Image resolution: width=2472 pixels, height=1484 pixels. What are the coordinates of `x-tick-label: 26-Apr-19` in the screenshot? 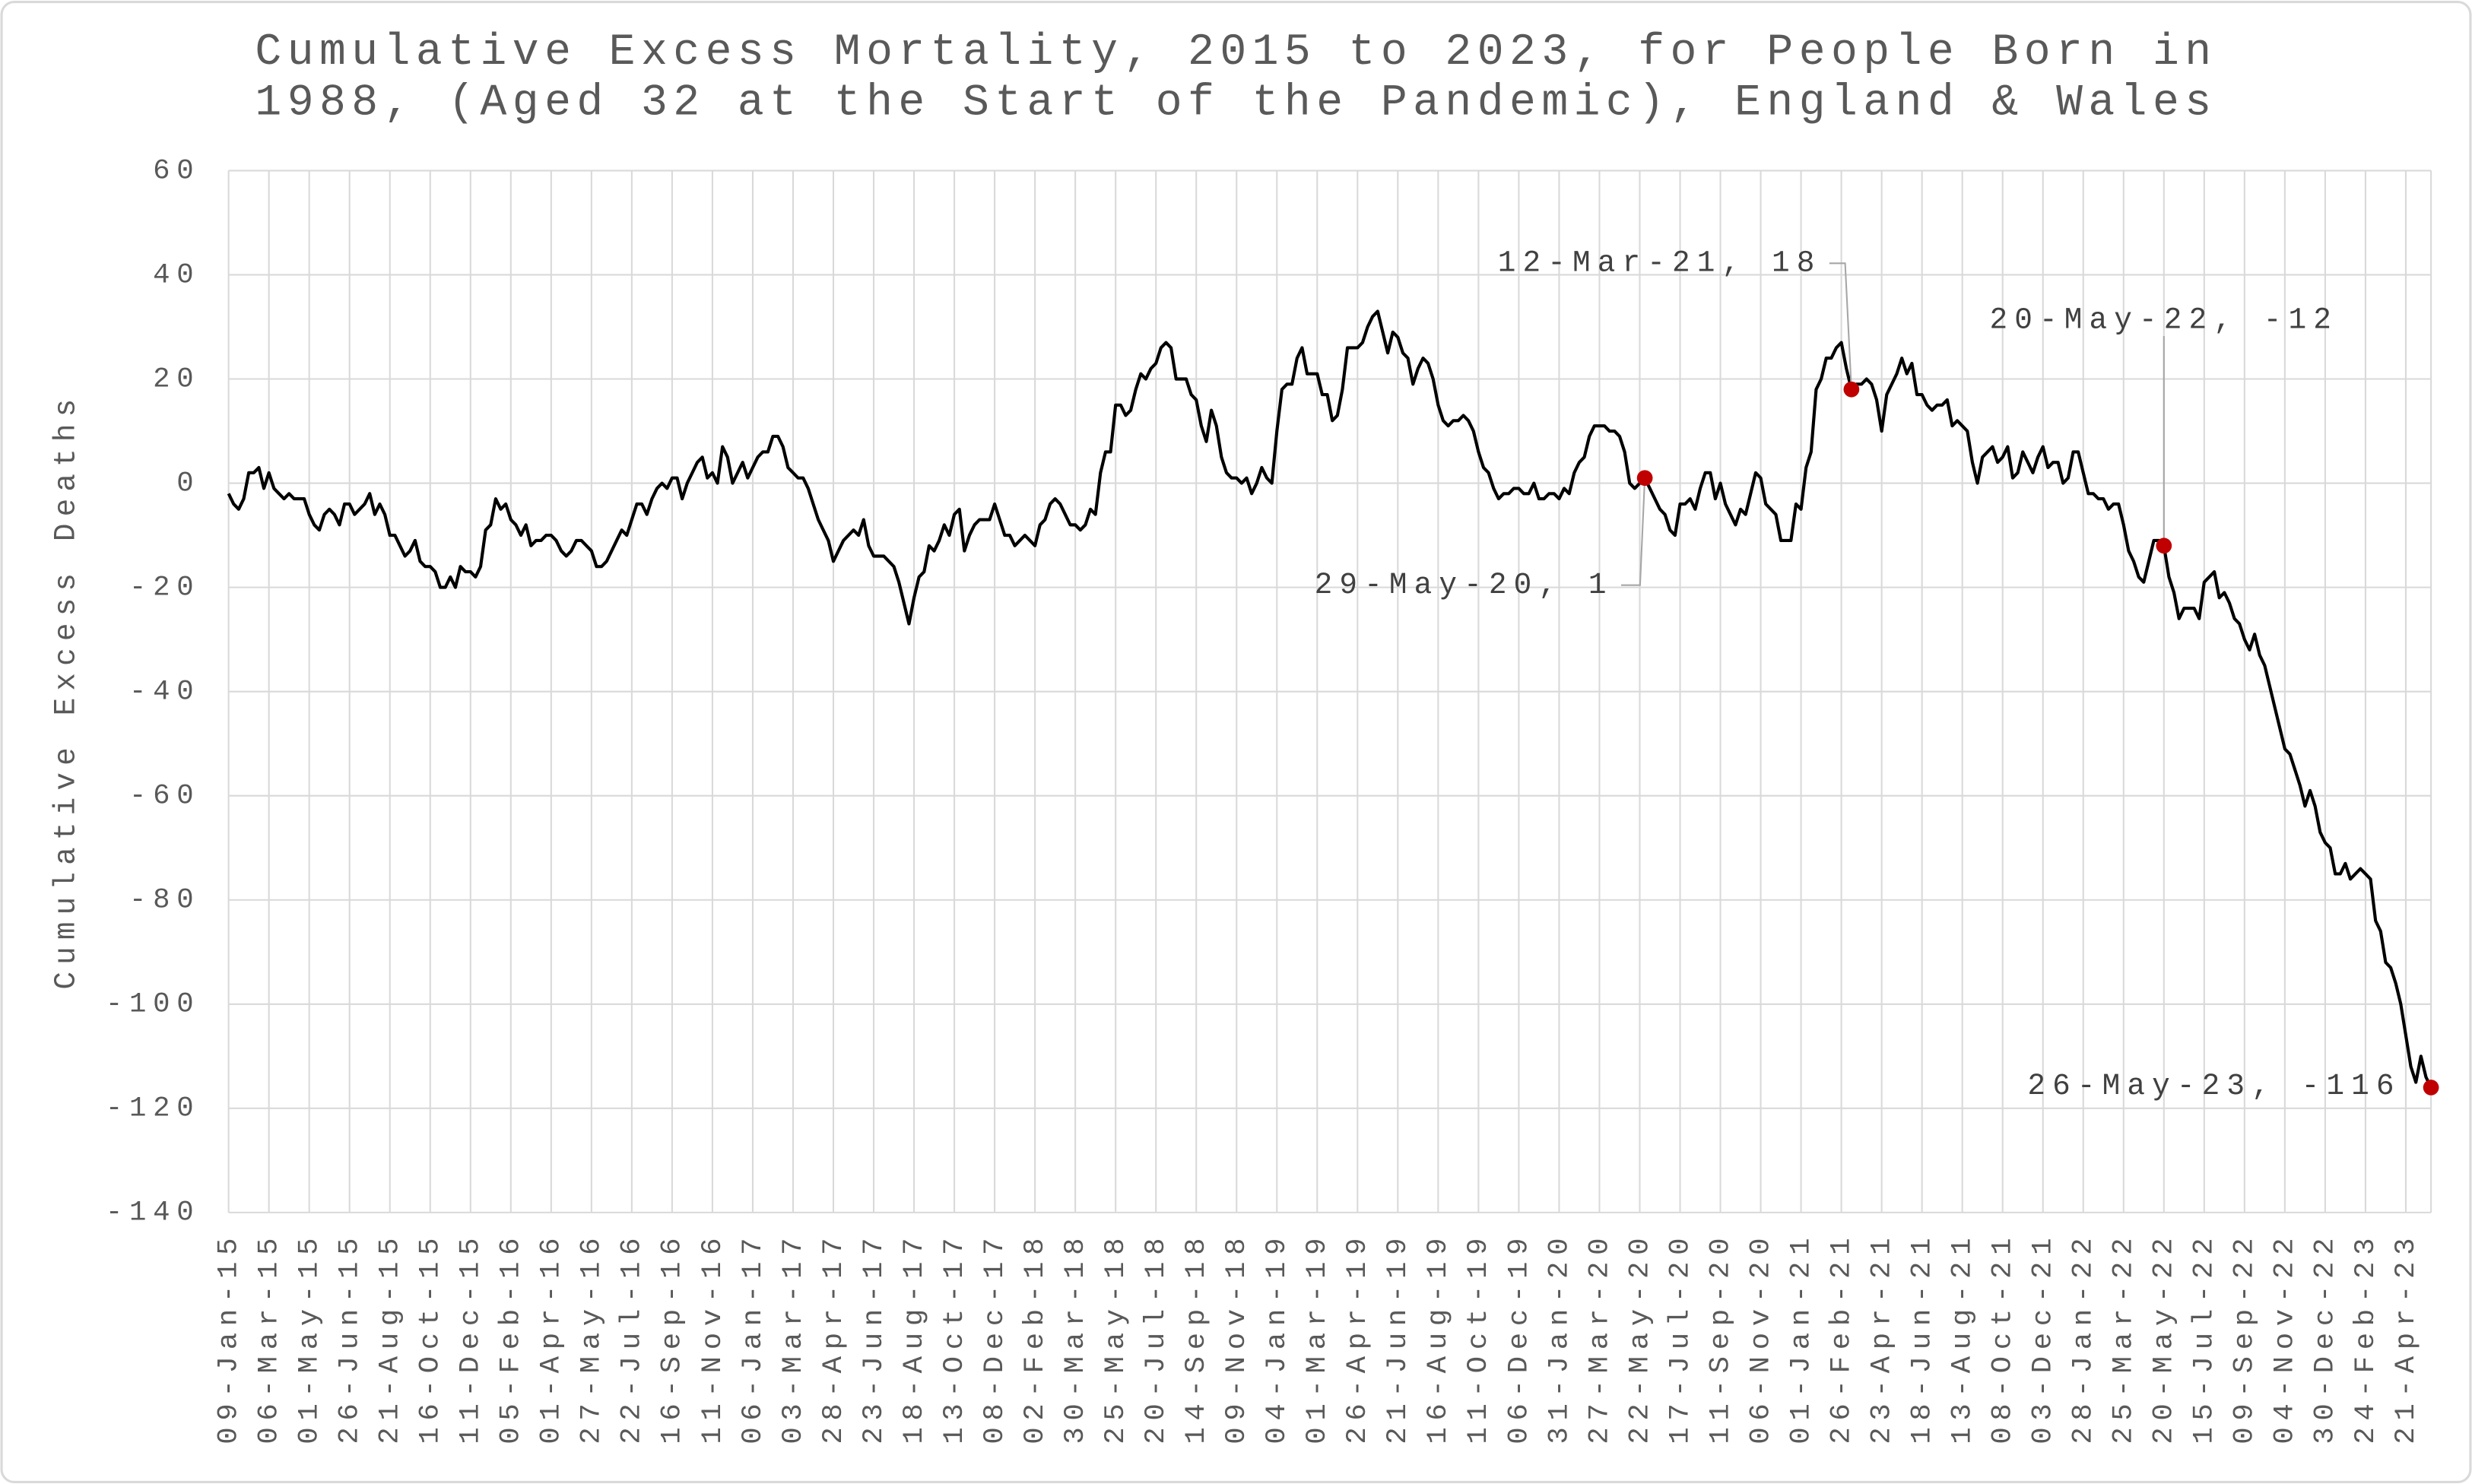 It's located at (1358, 1338).